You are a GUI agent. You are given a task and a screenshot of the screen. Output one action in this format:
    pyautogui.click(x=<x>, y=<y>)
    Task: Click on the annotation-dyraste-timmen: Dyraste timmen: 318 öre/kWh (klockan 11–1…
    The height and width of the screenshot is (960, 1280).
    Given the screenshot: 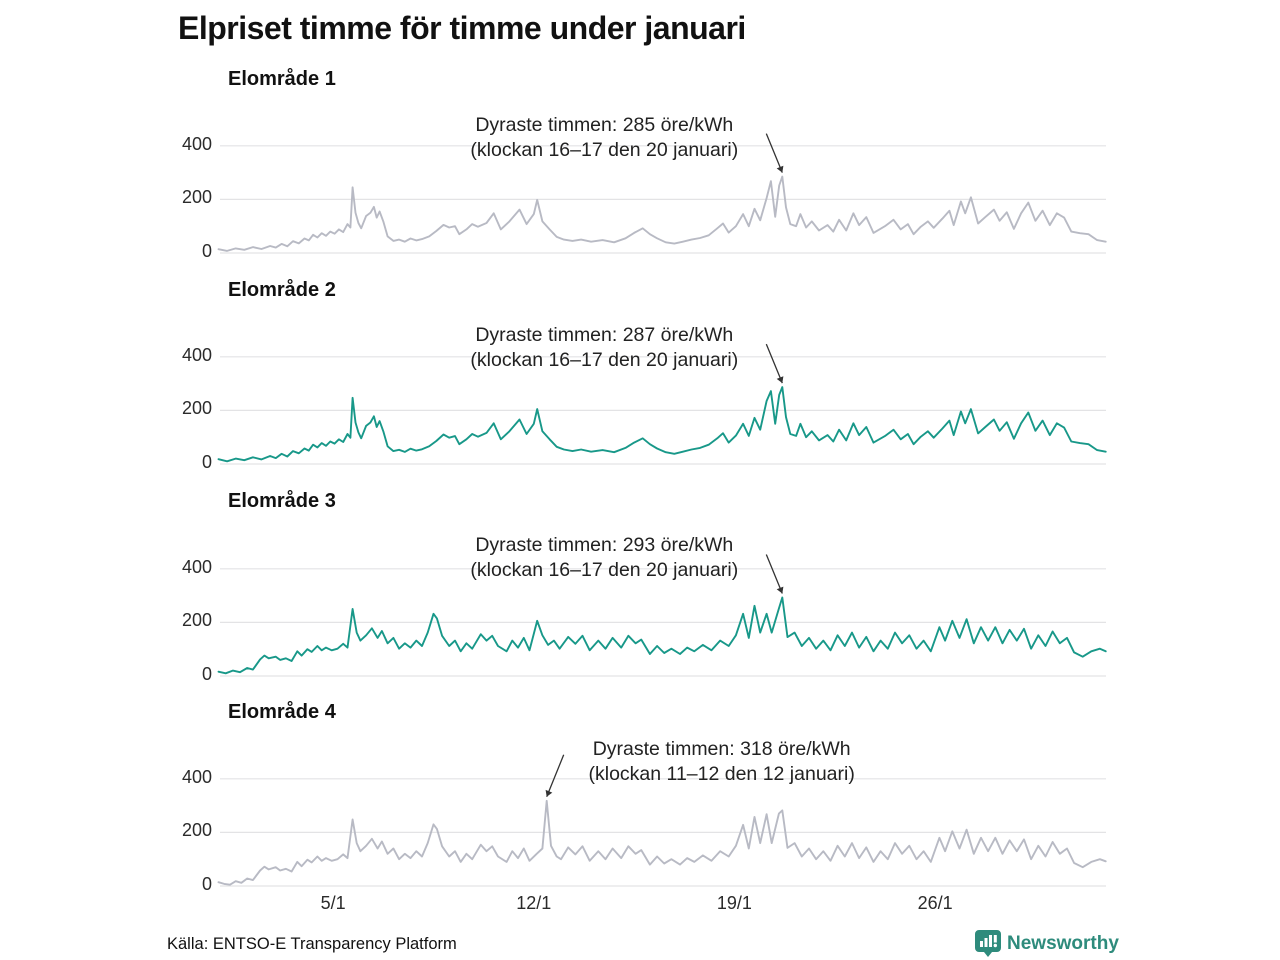 What is the action you would take?
    pyautogui.click(x=722, y=762)
    